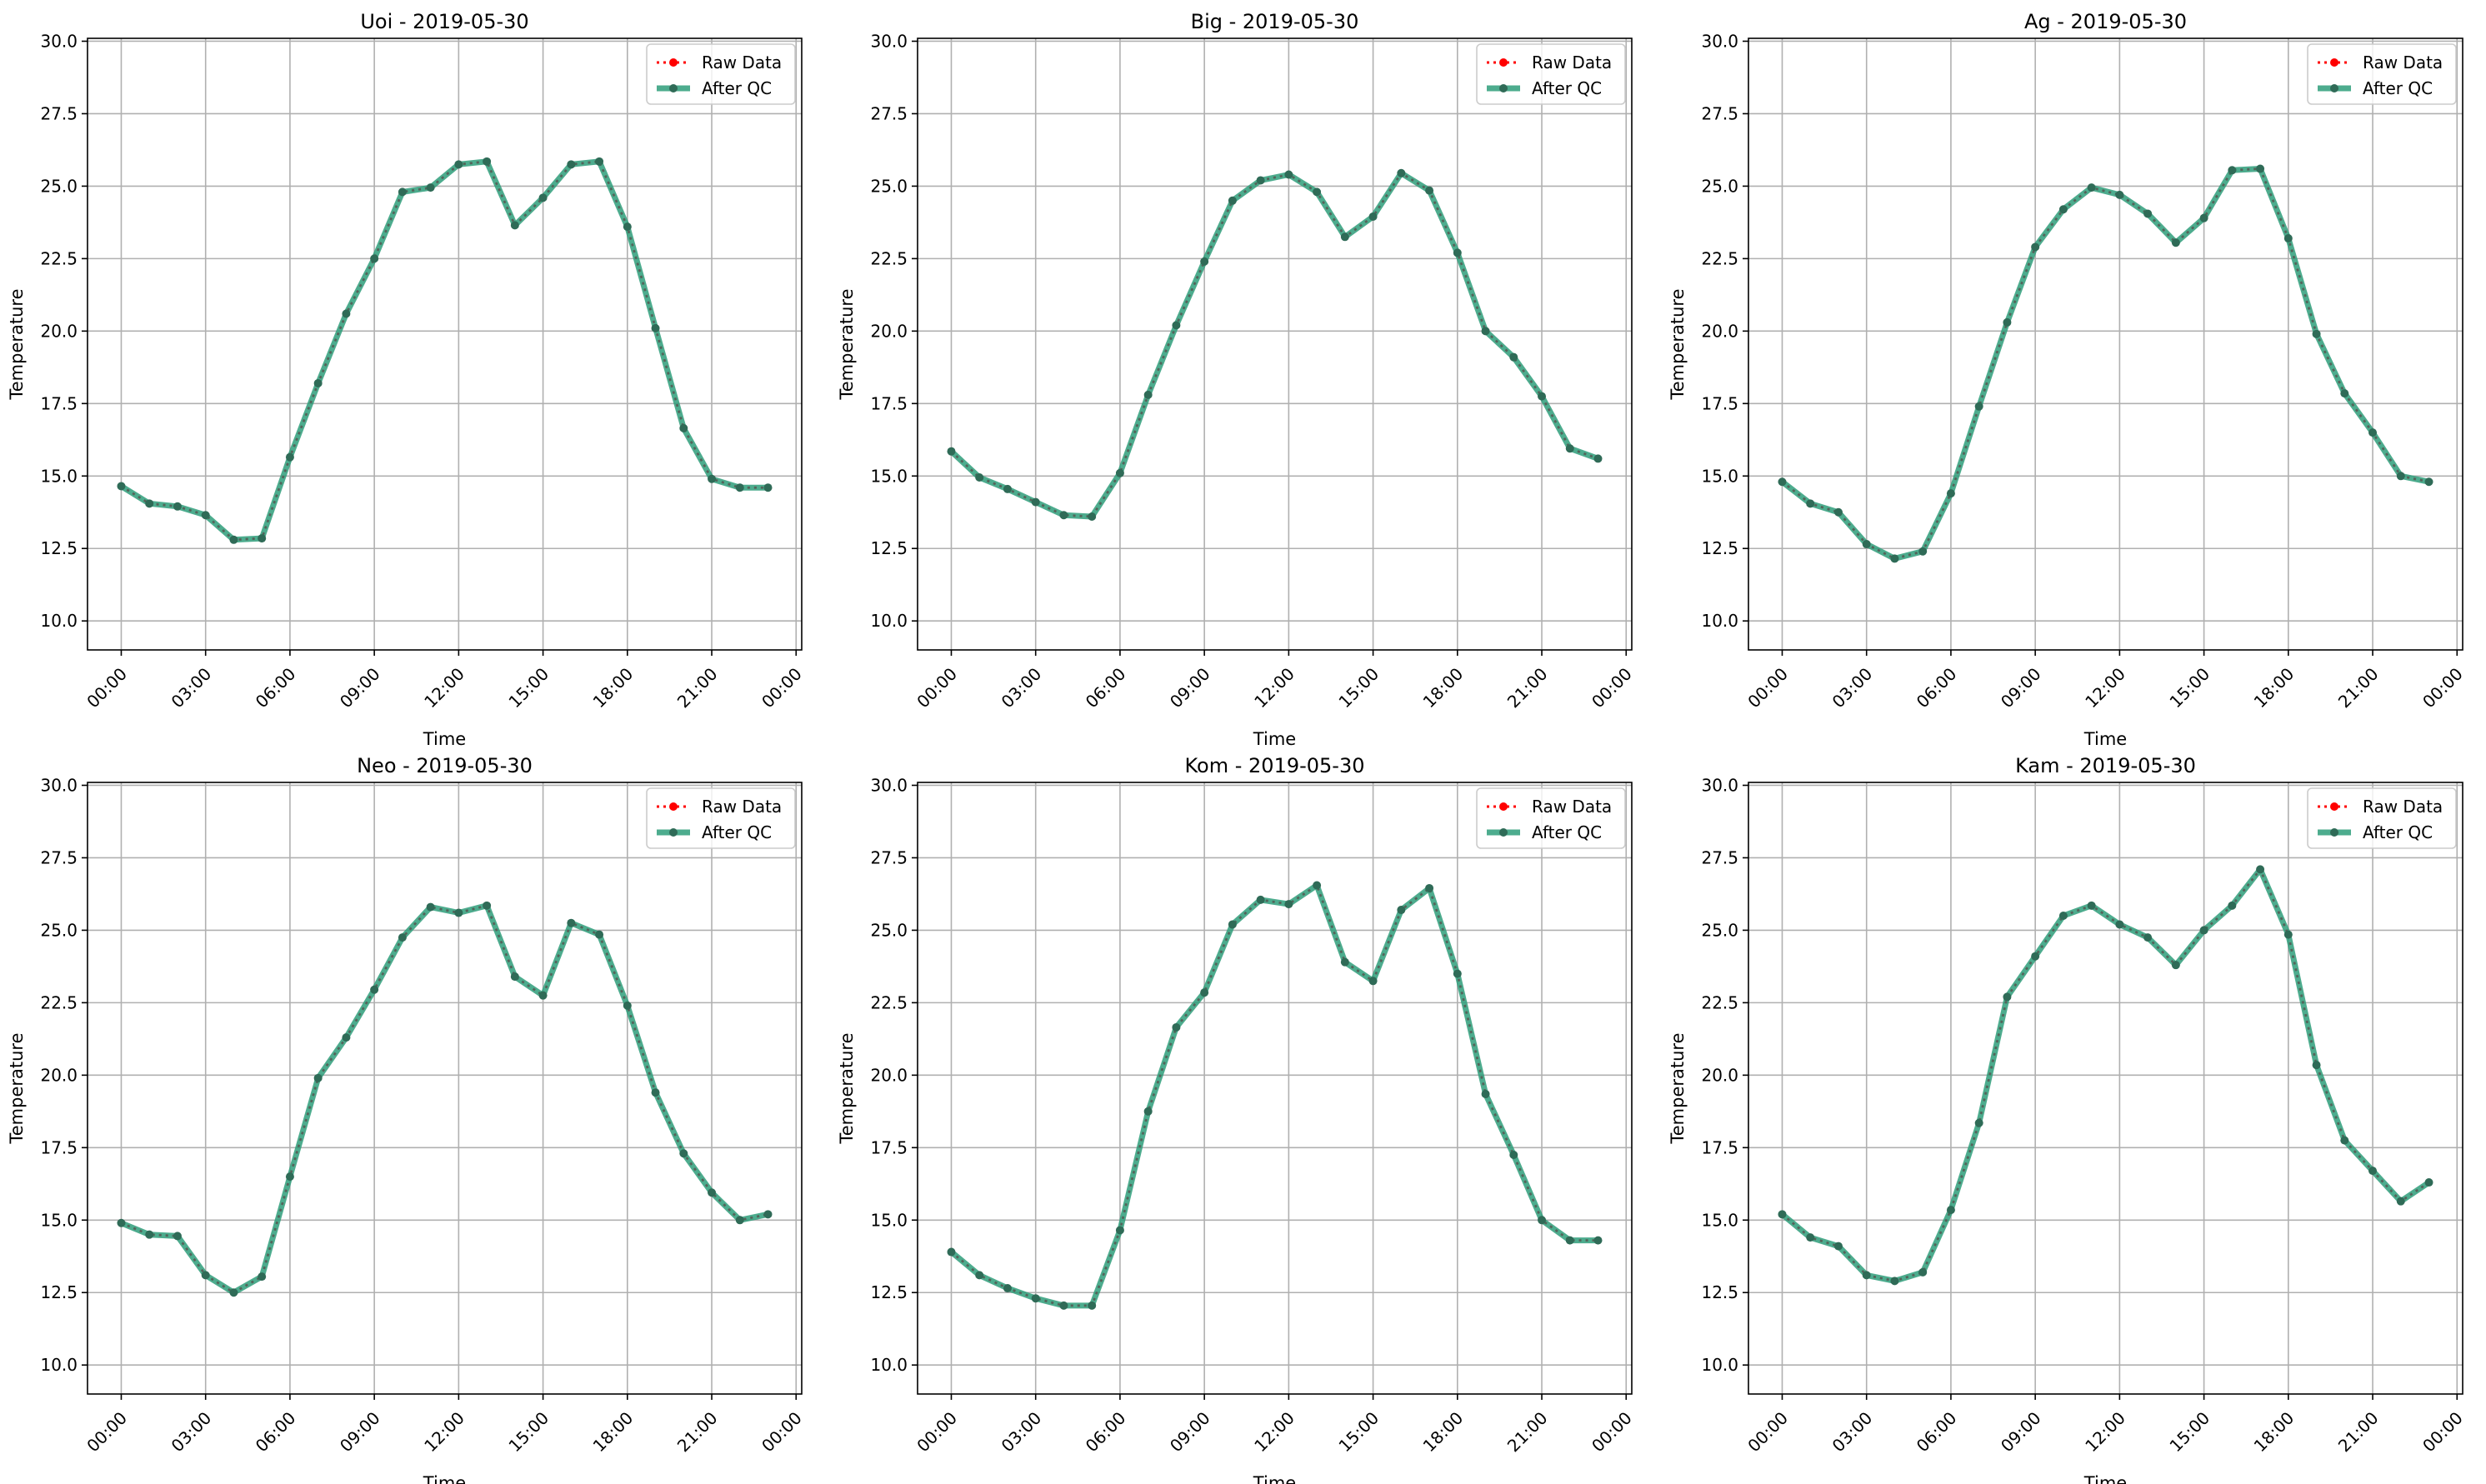  I want to click on y-tick-label: 15.0, so click(59, 1220).